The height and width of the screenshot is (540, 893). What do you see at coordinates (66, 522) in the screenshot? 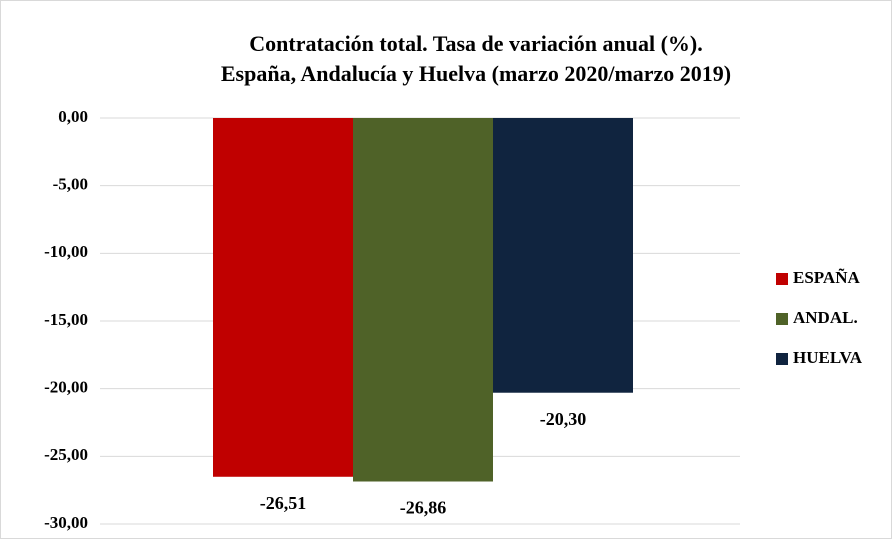
I see `y-tick-label: -30,00` at bounding box center [66, 522].